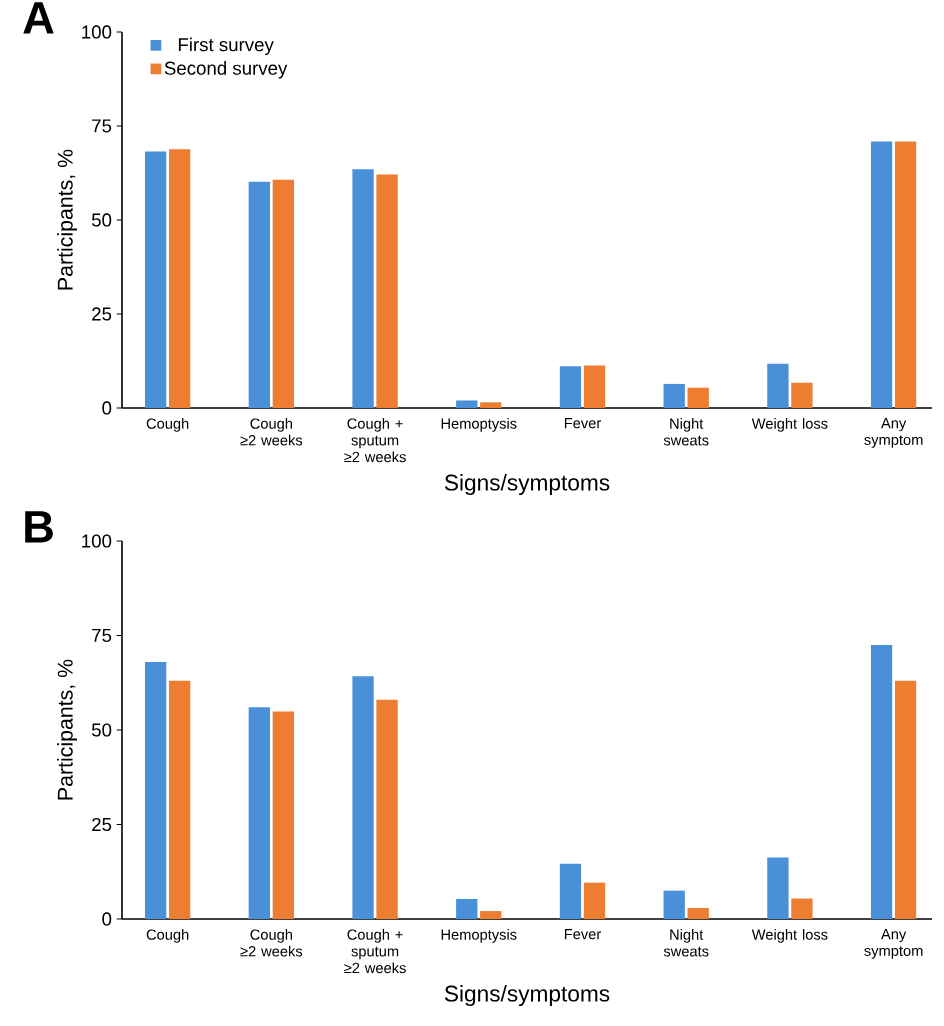 This screenshot has height=1026, width=944. What do you see at coordinates (226, 46) in the screenshot?
I see `legend-label: First survey` at bounding box center [226, 46].